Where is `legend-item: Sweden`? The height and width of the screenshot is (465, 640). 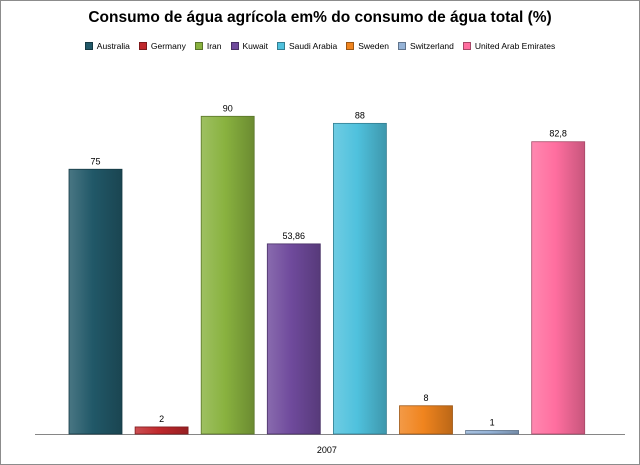 legend-item: Sweden is located at coordinates (367, 46).